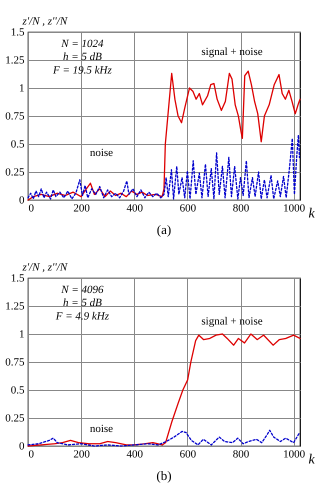 This screenshot has height=490, width=332. Describe the element at coordinates (82, 70) in the screenshot. I see `annotation: F = 19.5 kHz` at that location.